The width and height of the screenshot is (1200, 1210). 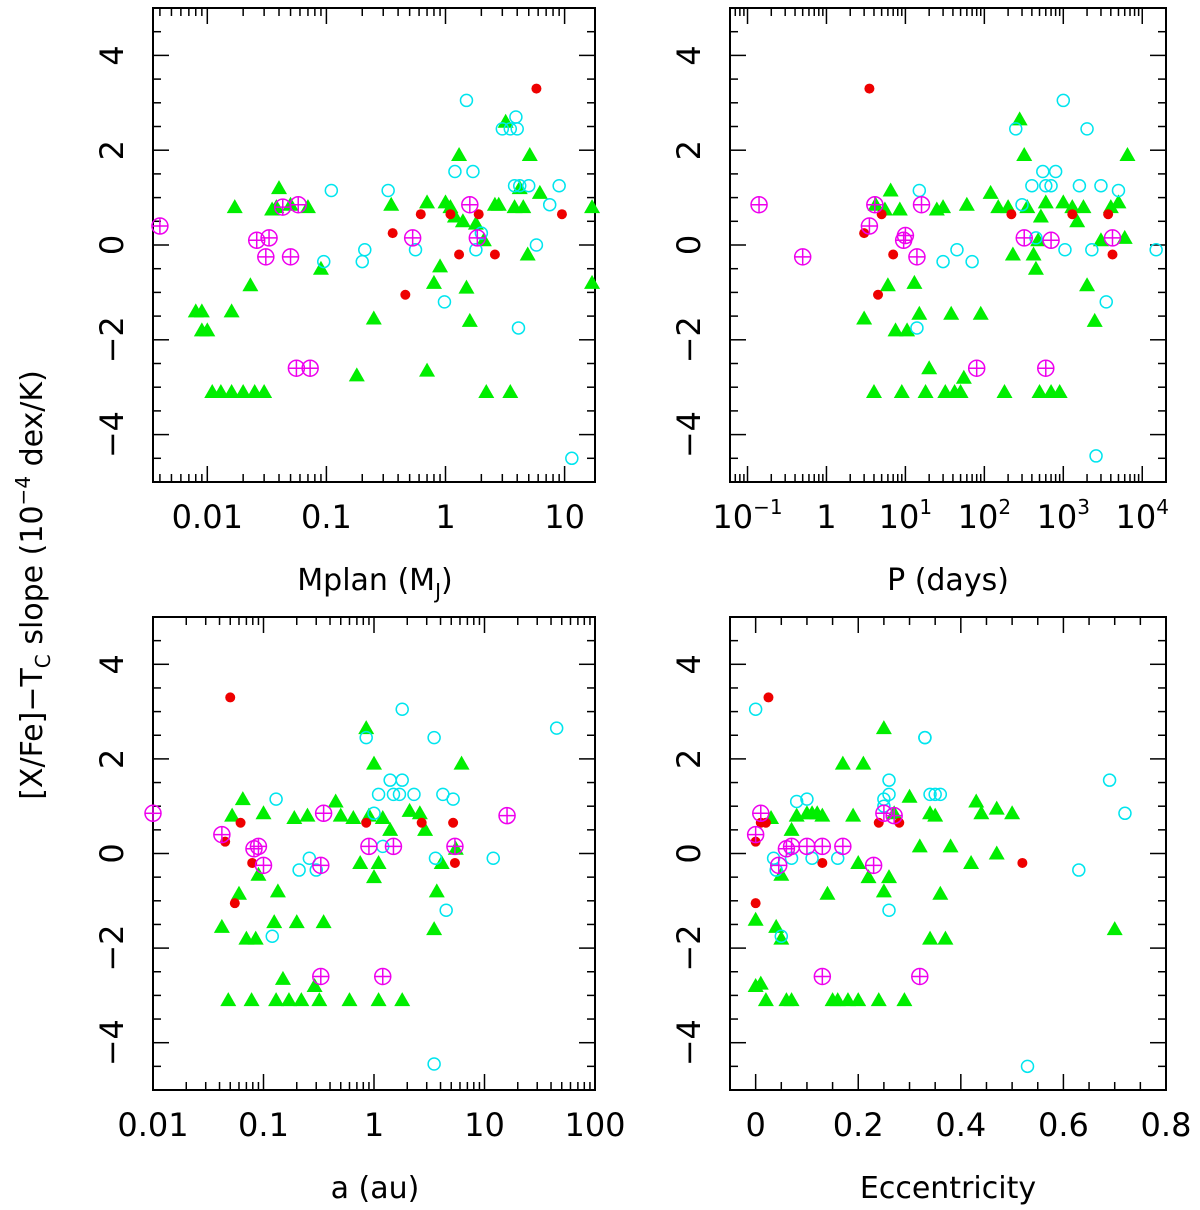 I want to click on x-tick-label: 0.2, so click(x=858, y=1125).